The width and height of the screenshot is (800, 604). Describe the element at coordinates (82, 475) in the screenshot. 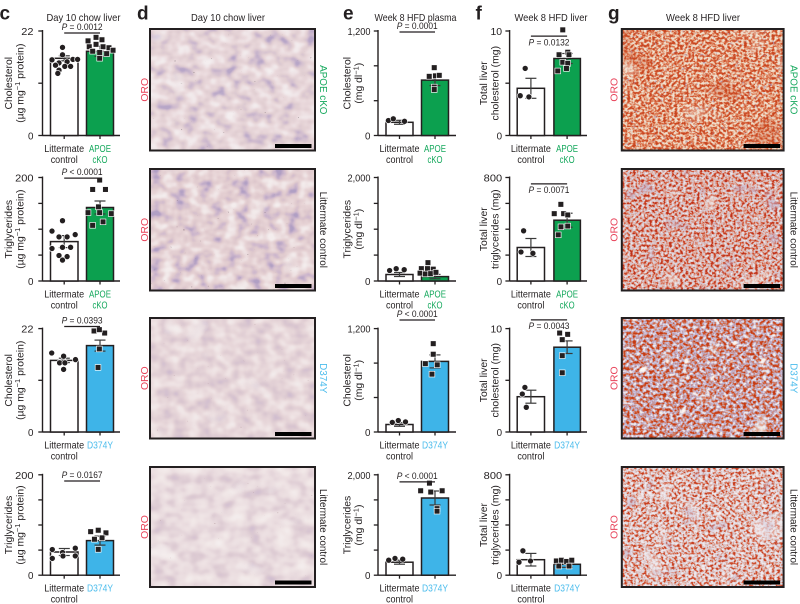

I see `svg-text: P = 0.0167` at that location.